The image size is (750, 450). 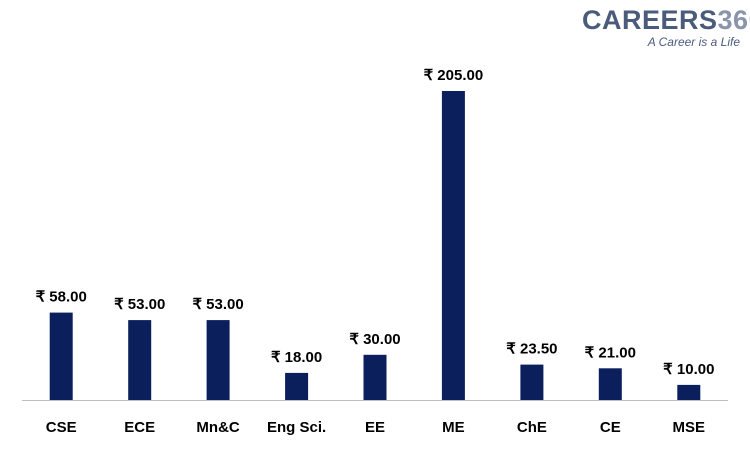 What do you see at coordinates (688, 369) in the screenshot?
I see `value-label: ₹ 10.00` at bounding box center [688, 369].